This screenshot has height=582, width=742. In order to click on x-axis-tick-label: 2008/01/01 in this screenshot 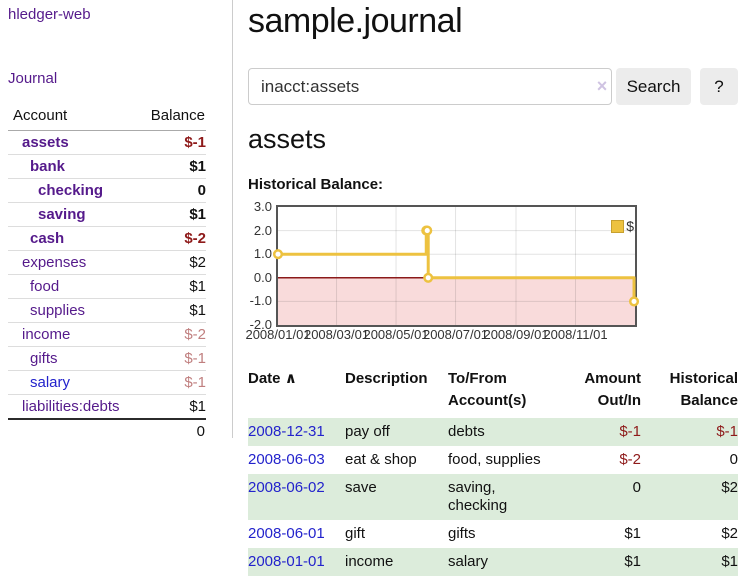, I will do `click(278, 334)`.